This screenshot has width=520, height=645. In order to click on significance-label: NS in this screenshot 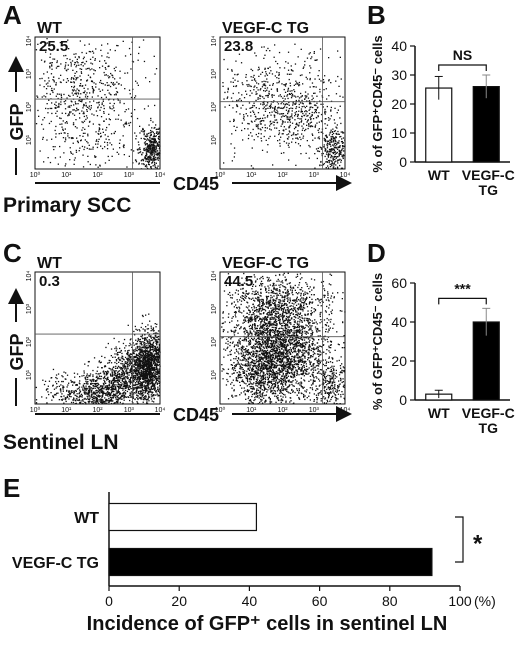, I will do `click(462, 55)`.